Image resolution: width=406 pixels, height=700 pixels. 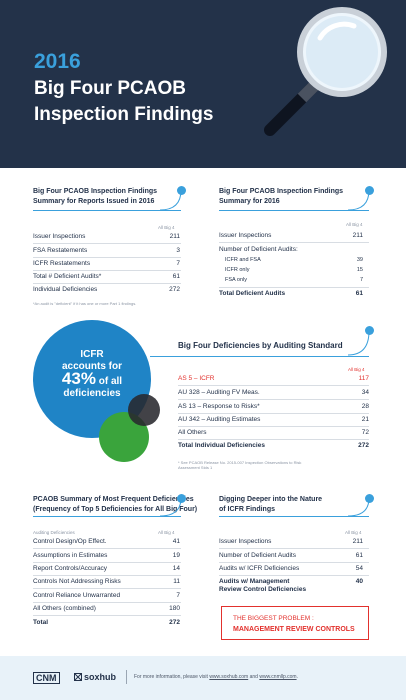 I want to click on deeper-dot, so click(x=369, y=498).